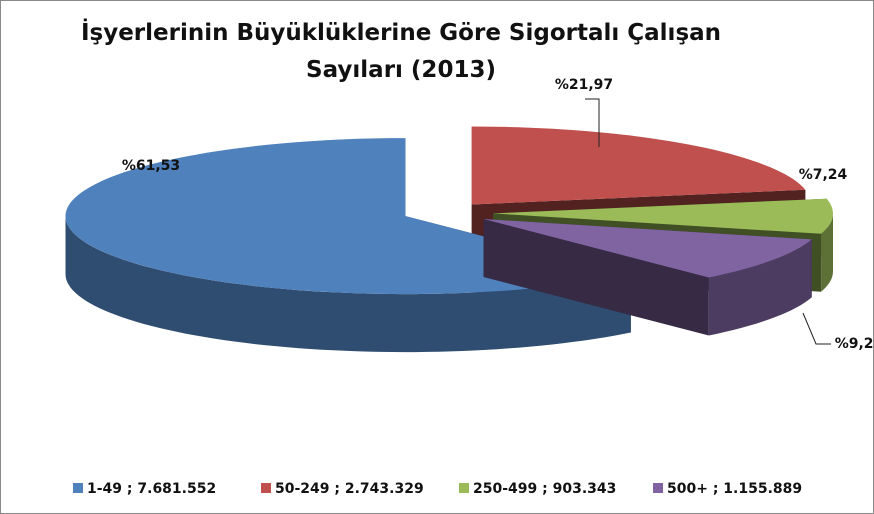  What do you see at coordinates (823, 175) in the screenshot?
I see `data-label: %7,24` at bounding box center [823, 175].